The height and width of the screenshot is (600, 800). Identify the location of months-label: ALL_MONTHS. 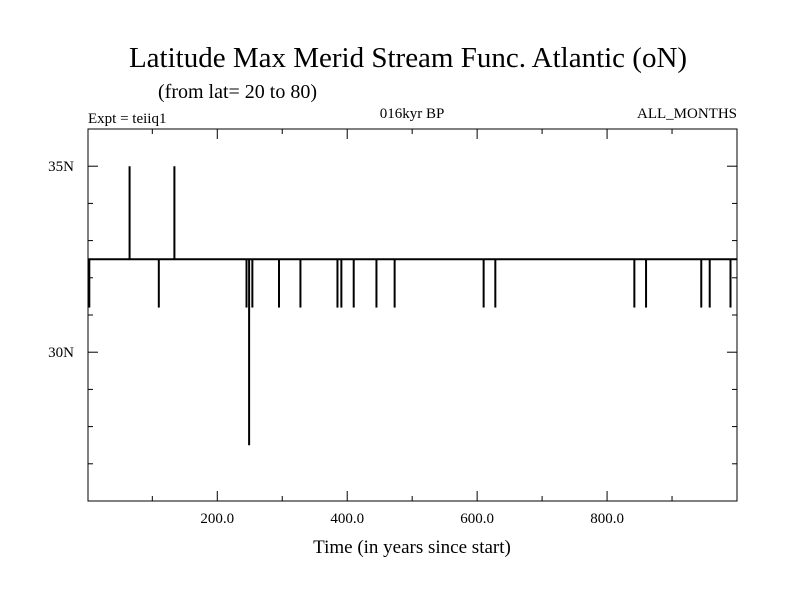
(687, 114).